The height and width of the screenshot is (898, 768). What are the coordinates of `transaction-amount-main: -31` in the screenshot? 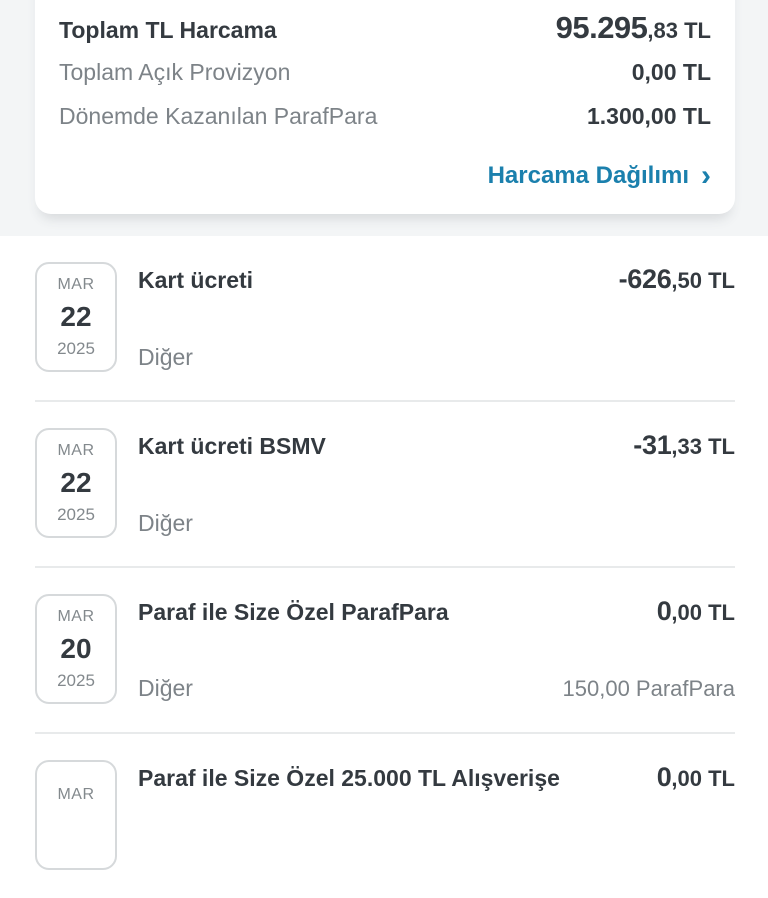 It's located at (652, 445).